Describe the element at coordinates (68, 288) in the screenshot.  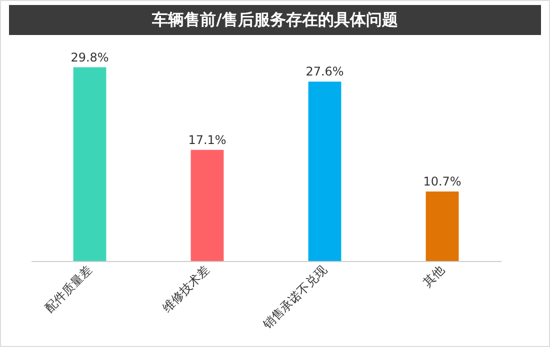
I see `x-tick-label: 配件质量差` at that location.